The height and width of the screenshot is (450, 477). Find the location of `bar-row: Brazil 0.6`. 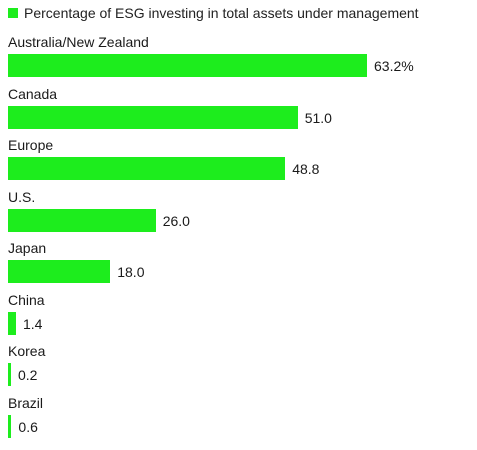

bar-row: Brazil 0.6 is located at coordinates (238, 418).